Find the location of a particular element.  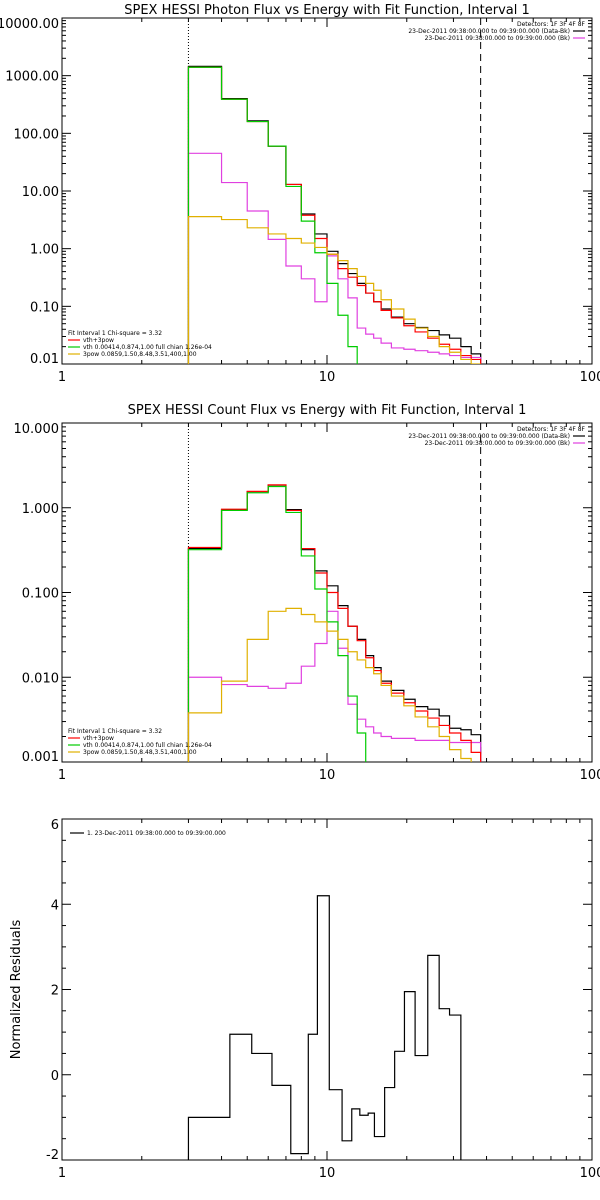

photon-y-tick-label: 10.00 is located at coordinates (40, 192).